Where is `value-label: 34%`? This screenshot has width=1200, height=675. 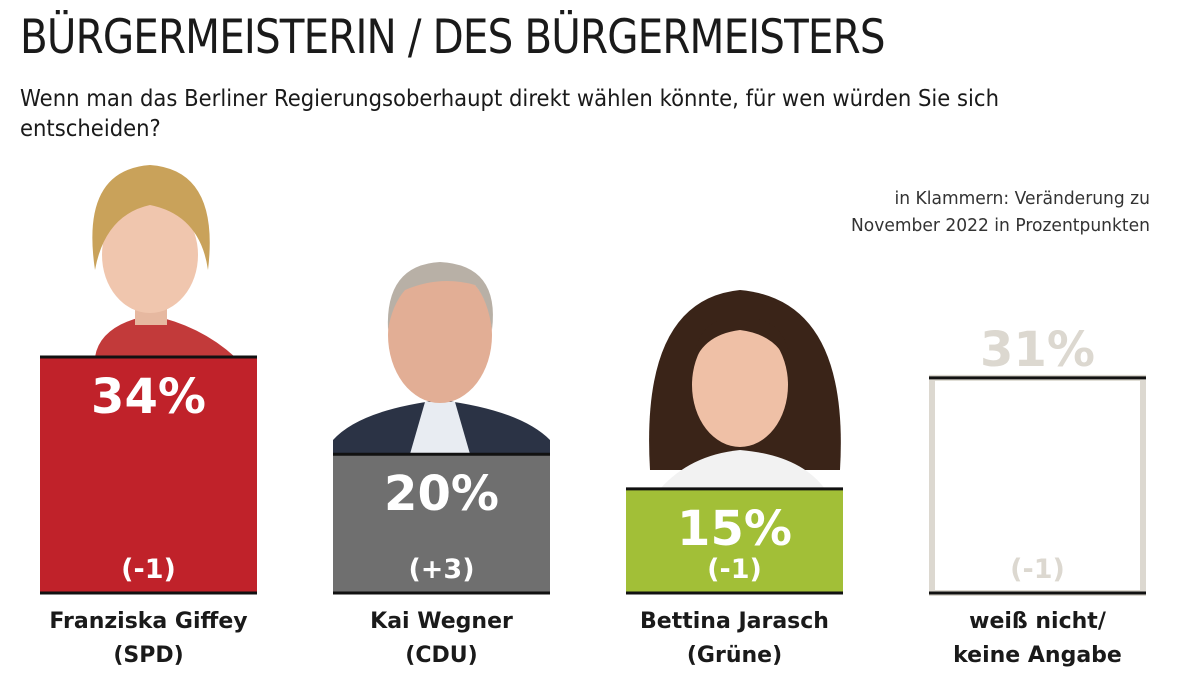 value-label: 34% is located at coordinates (148, 397).